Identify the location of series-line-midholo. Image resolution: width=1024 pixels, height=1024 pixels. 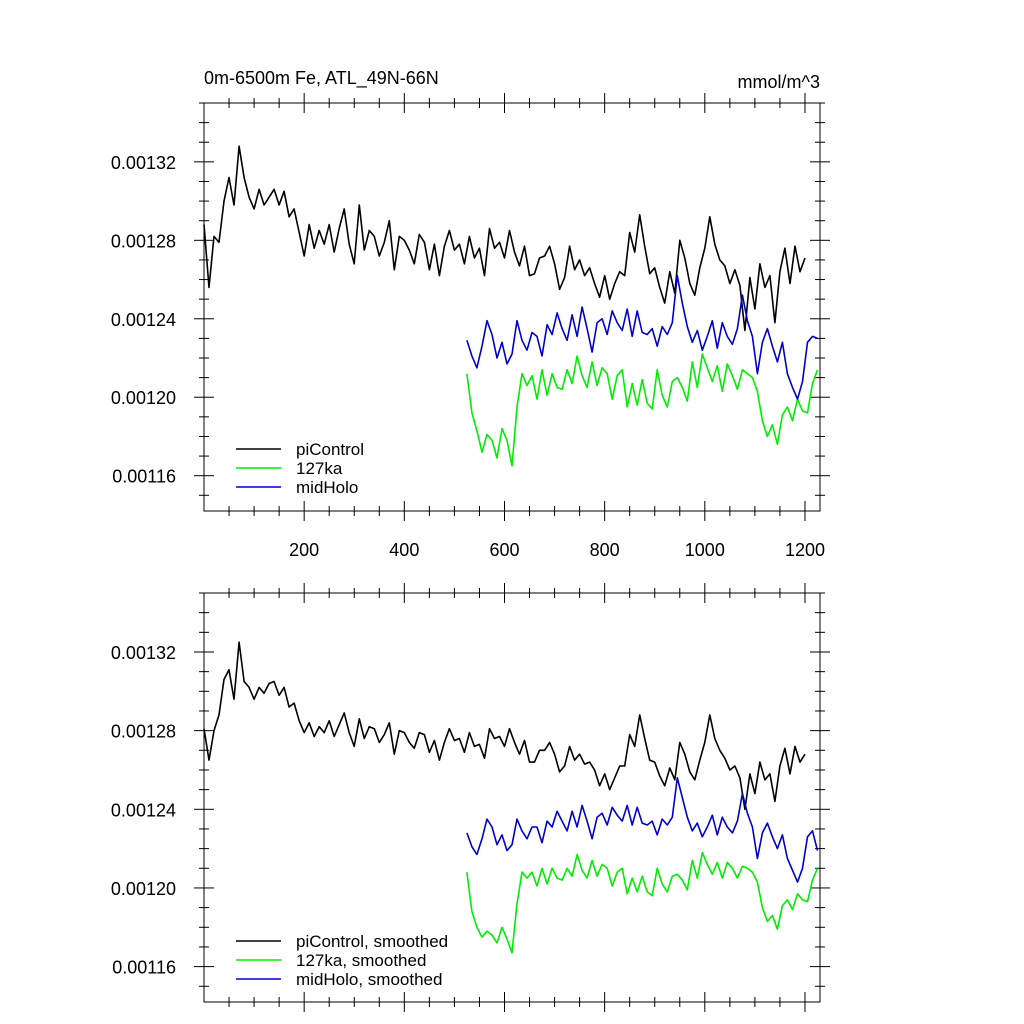
(642, 337).